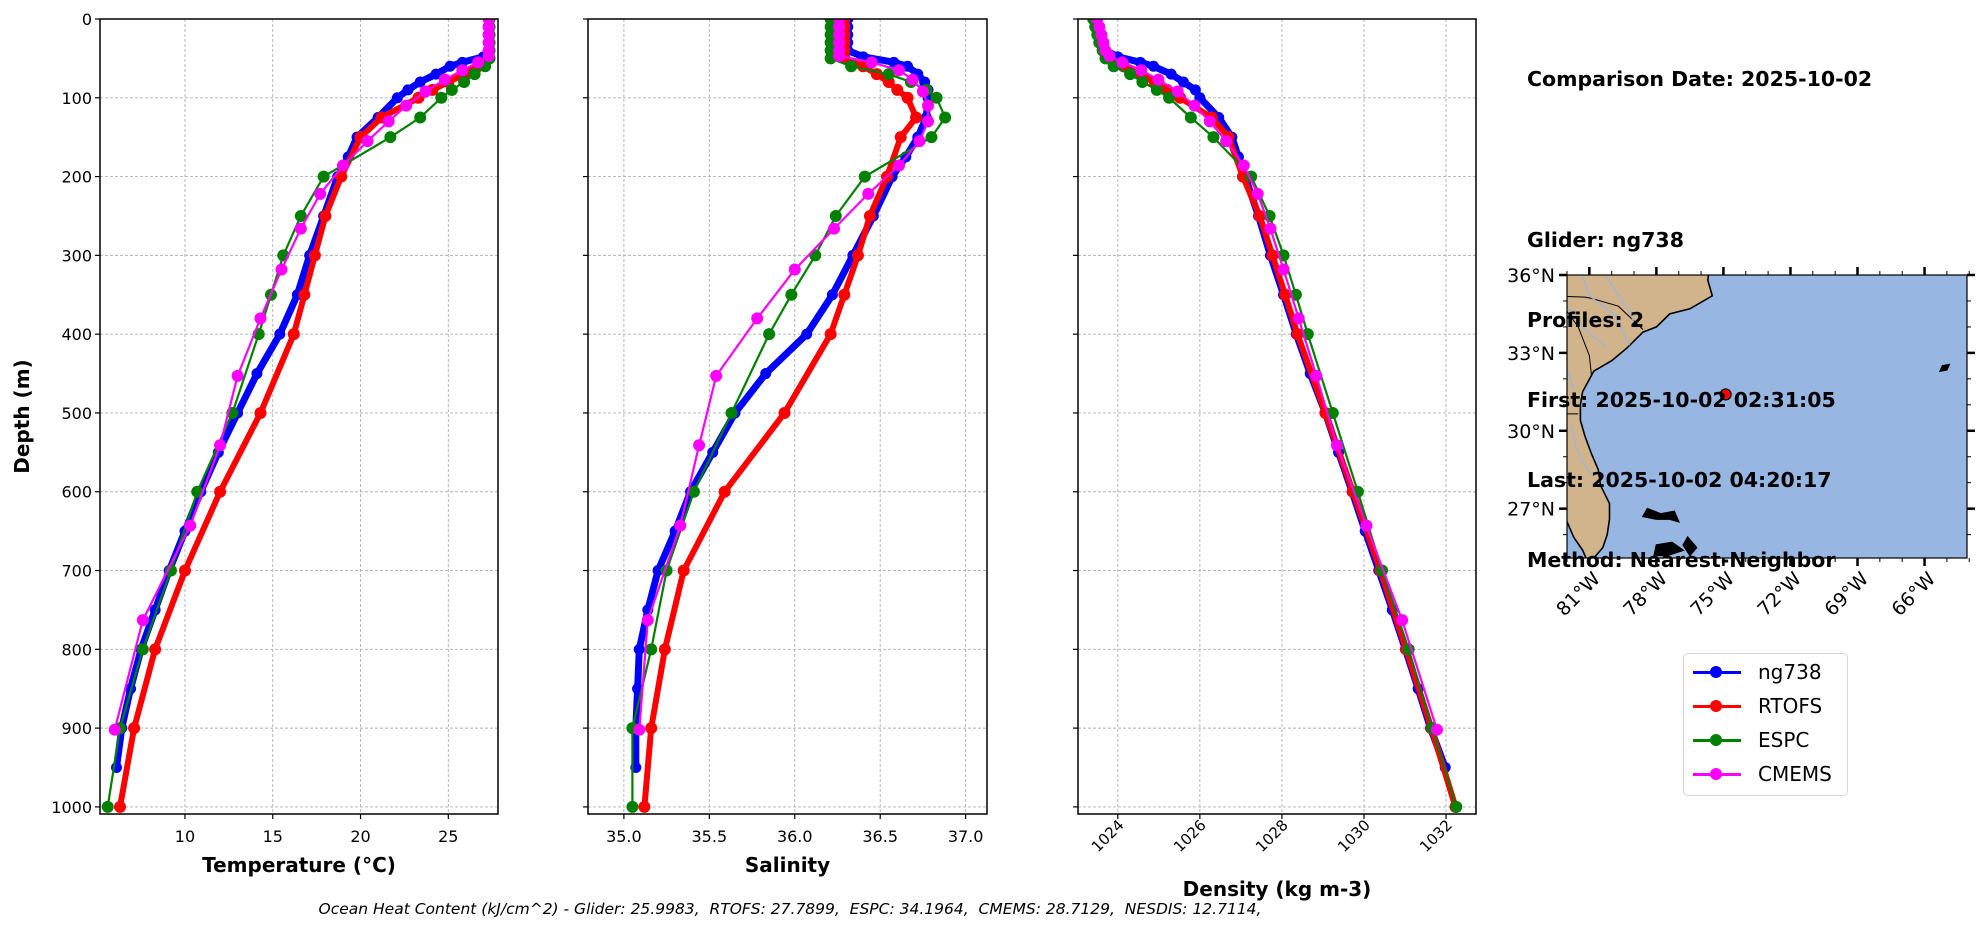 The image size is (1978, 934). I want to click on y-tick-label: 900, so click(76, 728).